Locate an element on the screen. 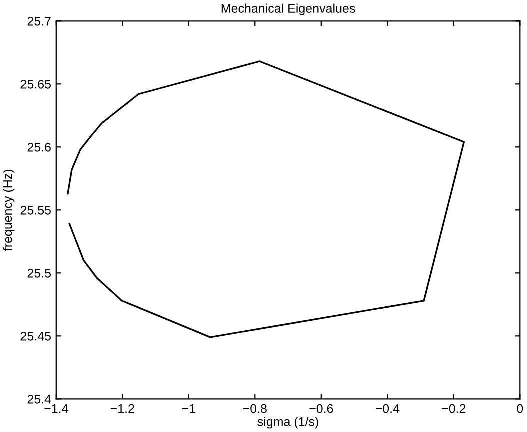 Image resolution: width=527 pixels, height=432 pixels. x-tick-label: 0 is located at coordinates (520, 409).